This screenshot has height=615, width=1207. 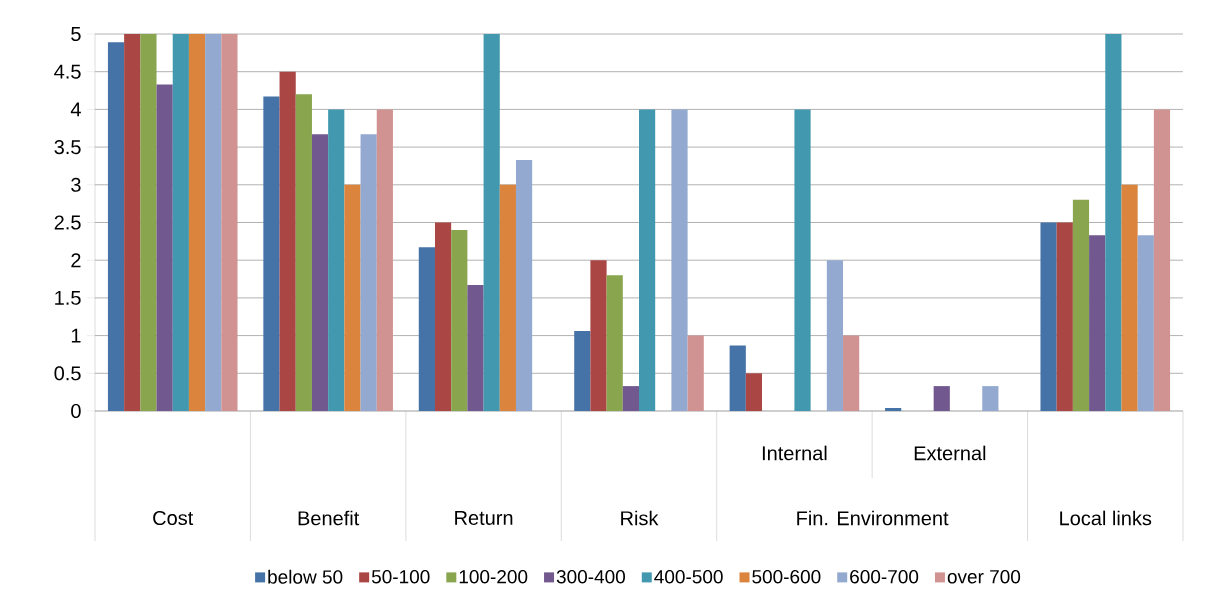 What do you see at coordinates (76, 411) in the screenshot?
I see `y-tick-label: 0` at bounding box center [76, 411].